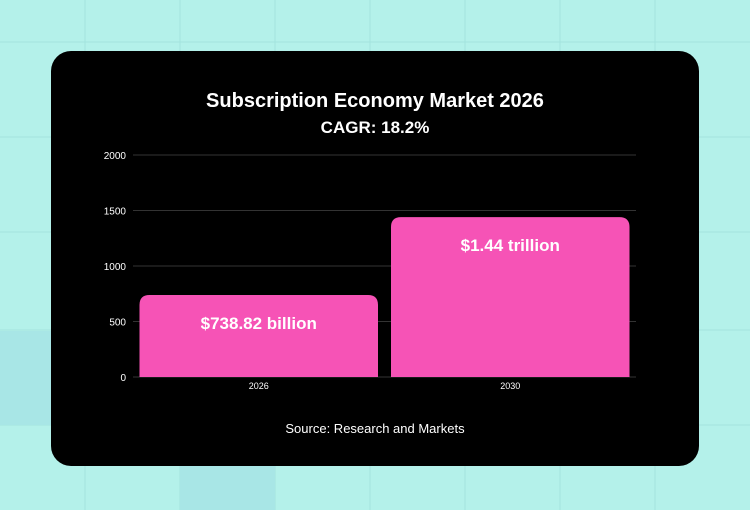 This screenshot has height=510, width=750. Describe the element at coordinates (115, 267) in the screenshot. I see `y-tick-label: 1000` at that location.